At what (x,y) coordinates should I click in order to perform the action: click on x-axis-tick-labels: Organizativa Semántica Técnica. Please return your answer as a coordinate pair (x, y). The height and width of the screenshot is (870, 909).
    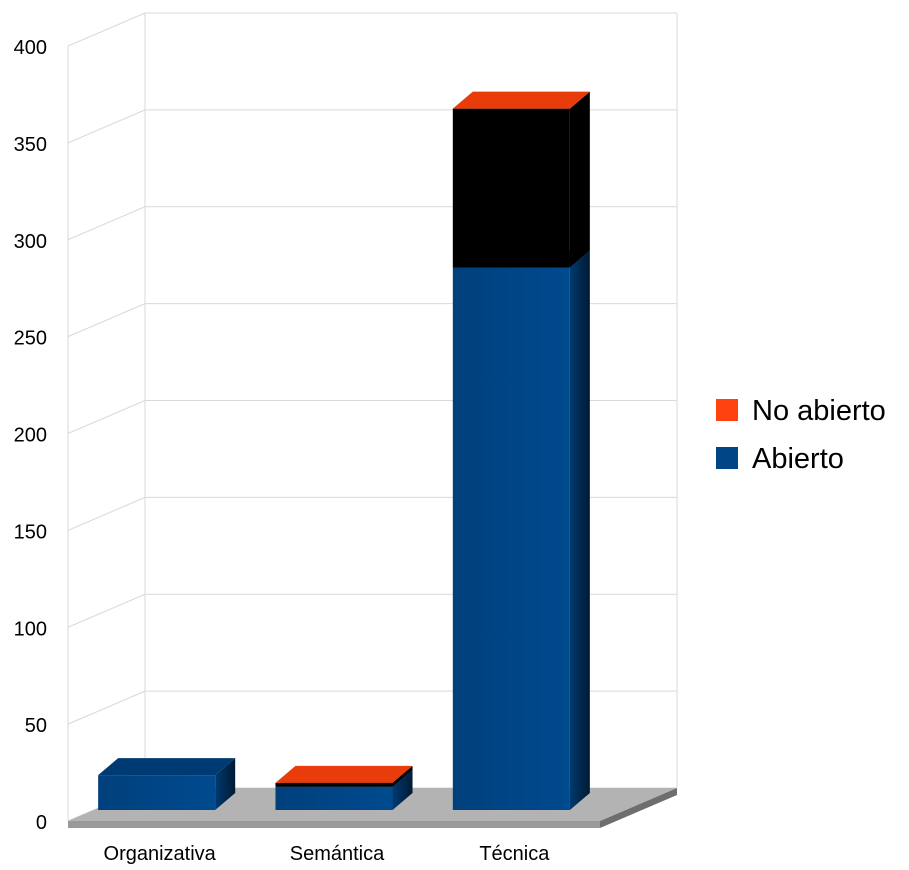
    Looking at the image, I should click on (327, 854).